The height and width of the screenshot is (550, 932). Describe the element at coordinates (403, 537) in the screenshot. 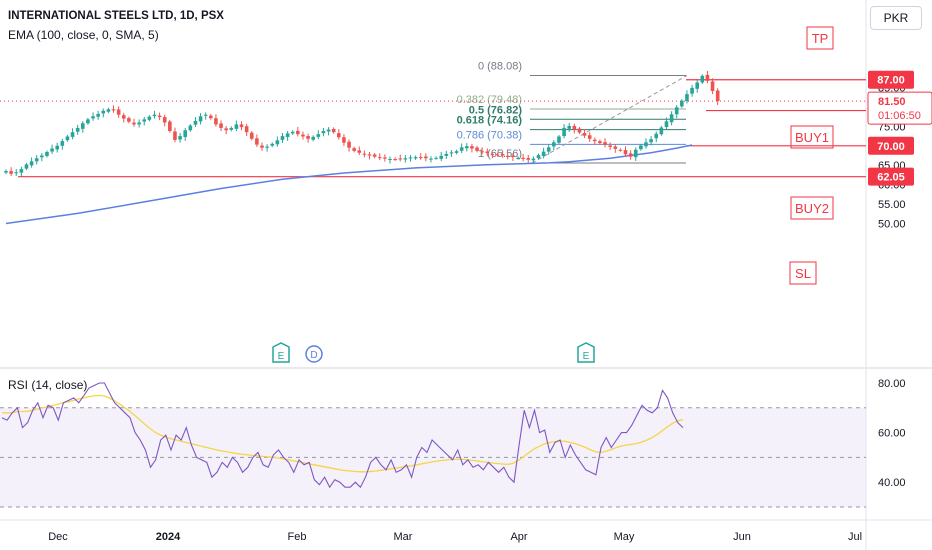

I see `time-tick-label: Mar` at that location.